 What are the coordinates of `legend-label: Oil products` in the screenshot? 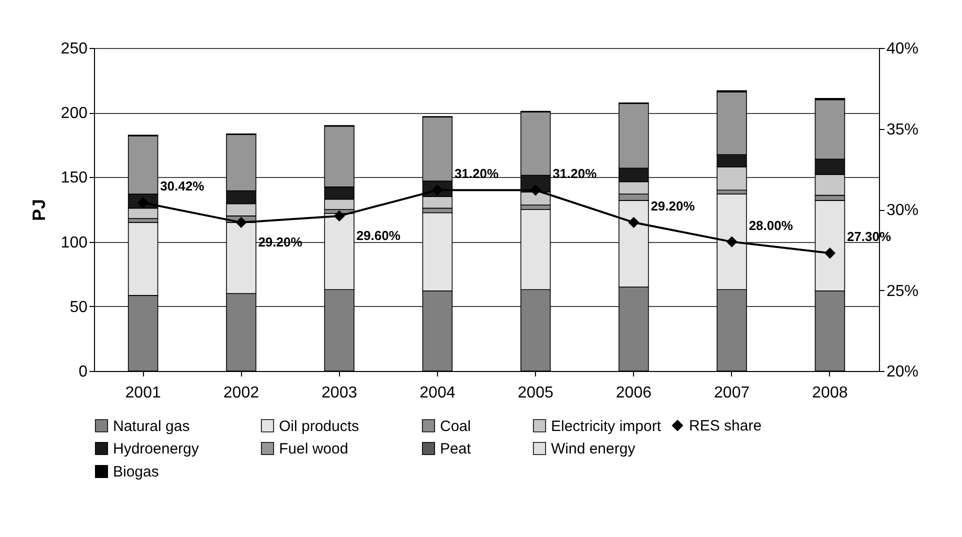 It's located at (319, 426).